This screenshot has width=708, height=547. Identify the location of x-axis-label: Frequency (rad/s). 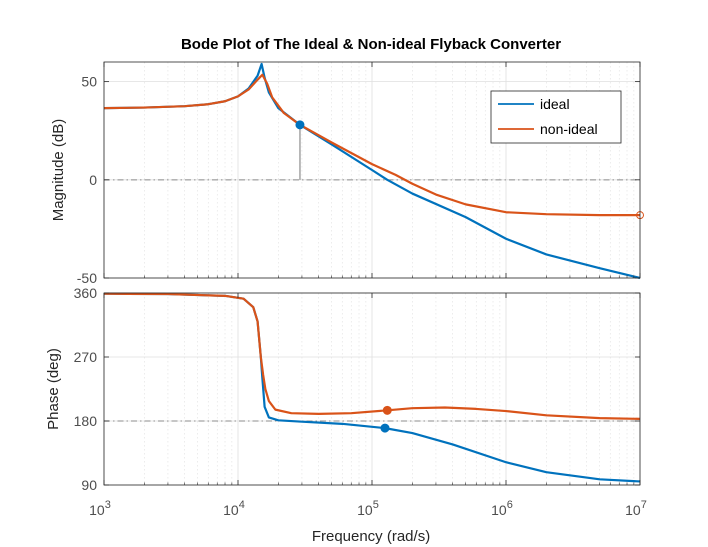
(371, 536).